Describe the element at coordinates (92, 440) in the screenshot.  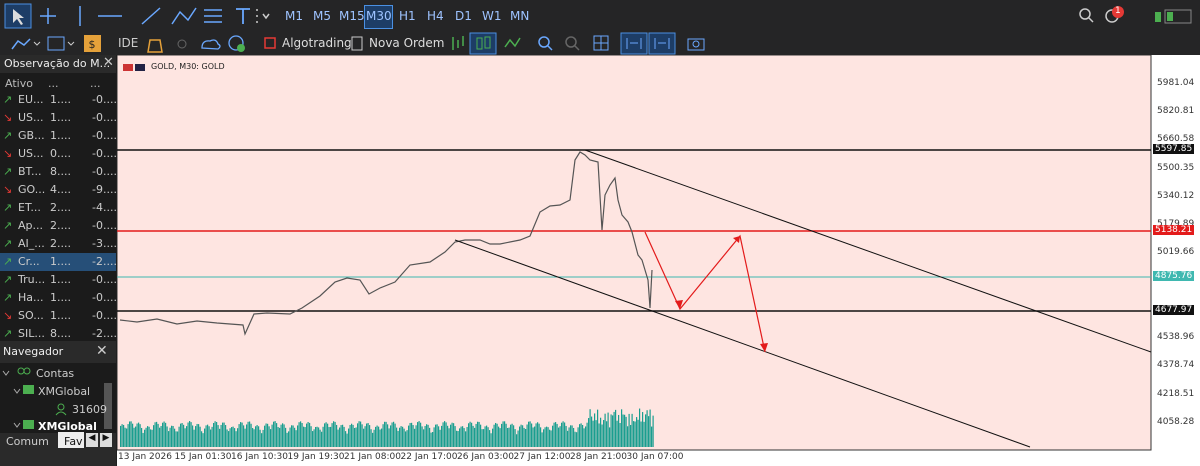
I see `scroll-left: ◀` at that location.